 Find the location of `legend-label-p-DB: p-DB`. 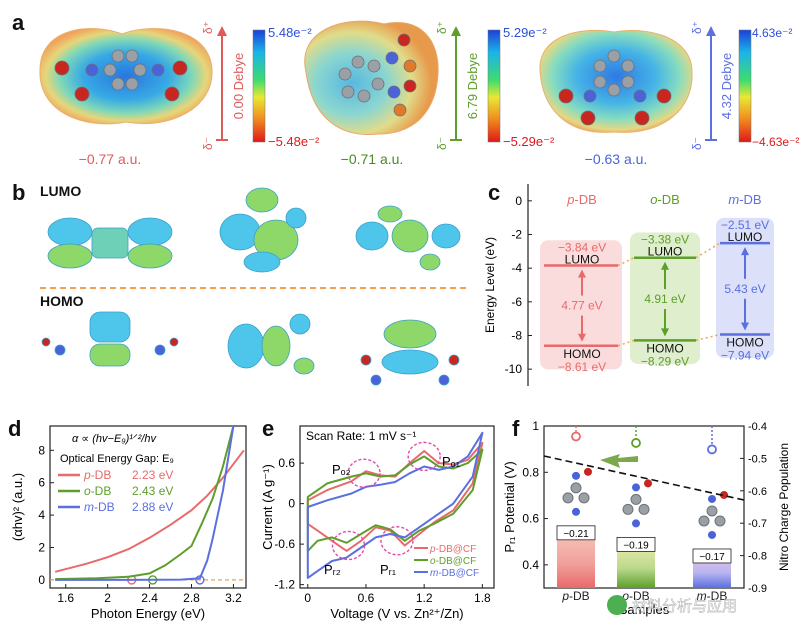

legend-label-p-DB: p-DB is located at coordinates (97, 475).